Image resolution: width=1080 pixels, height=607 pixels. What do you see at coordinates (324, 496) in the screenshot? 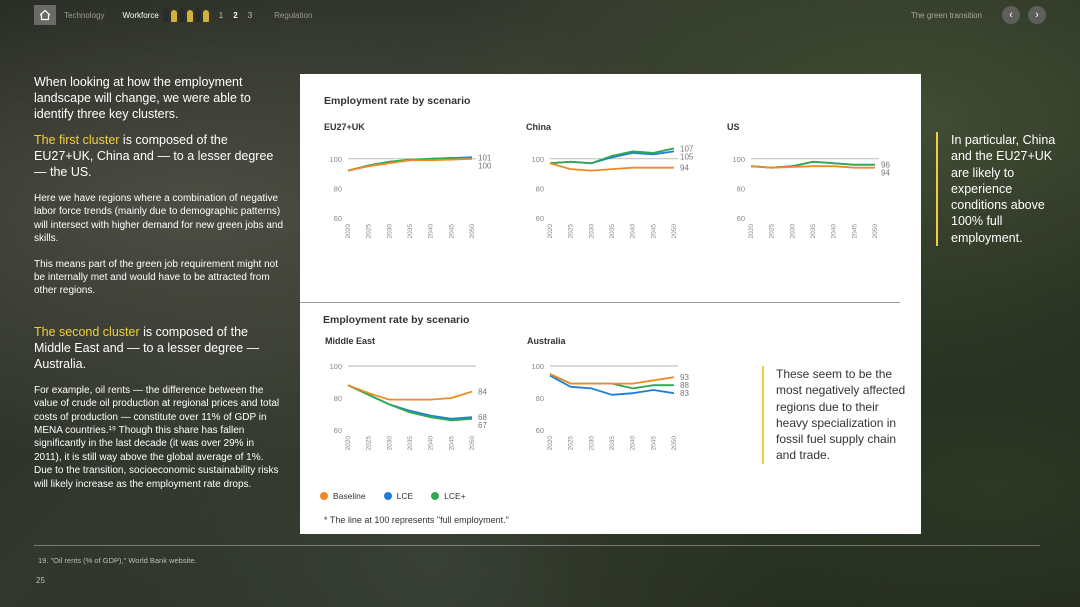
I see `legend-dot-baseline` at bounding box center [324, 496].